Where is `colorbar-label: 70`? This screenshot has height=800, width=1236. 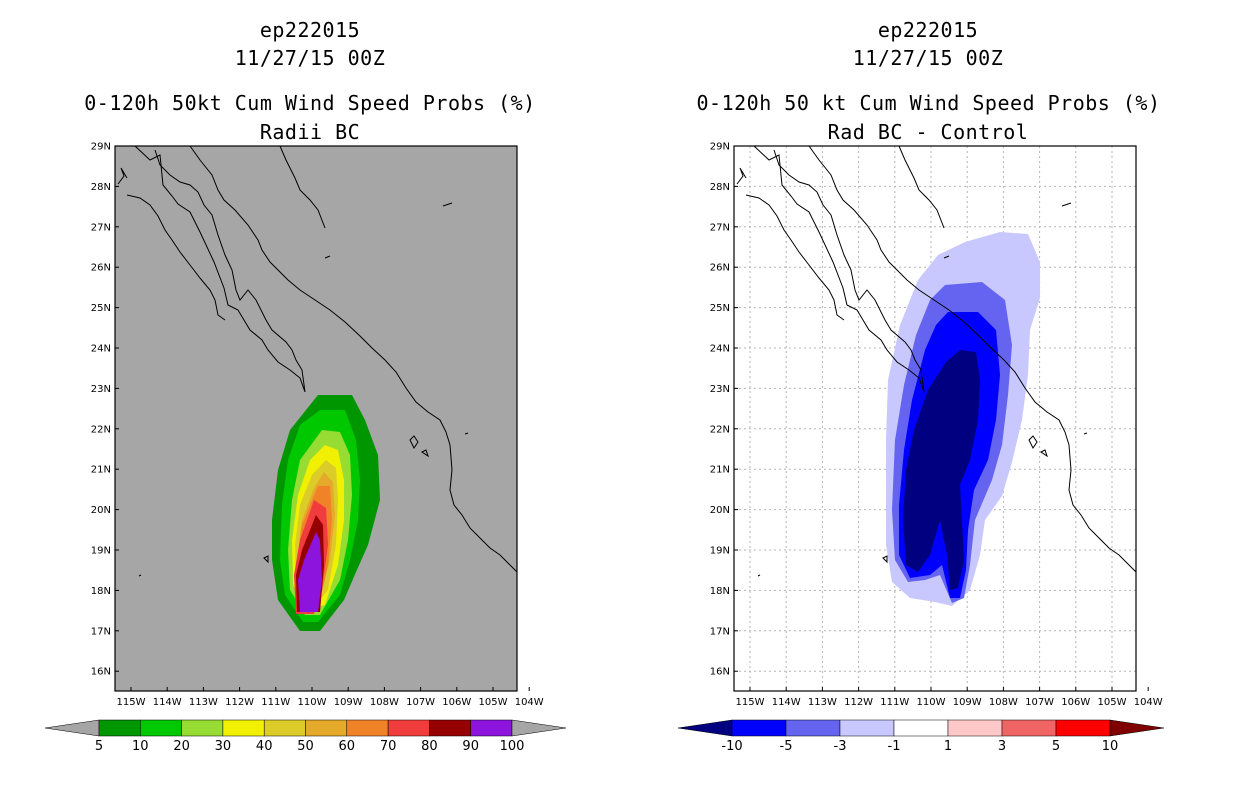 colorbar-label: 70 is located at coordinates (388, 746).